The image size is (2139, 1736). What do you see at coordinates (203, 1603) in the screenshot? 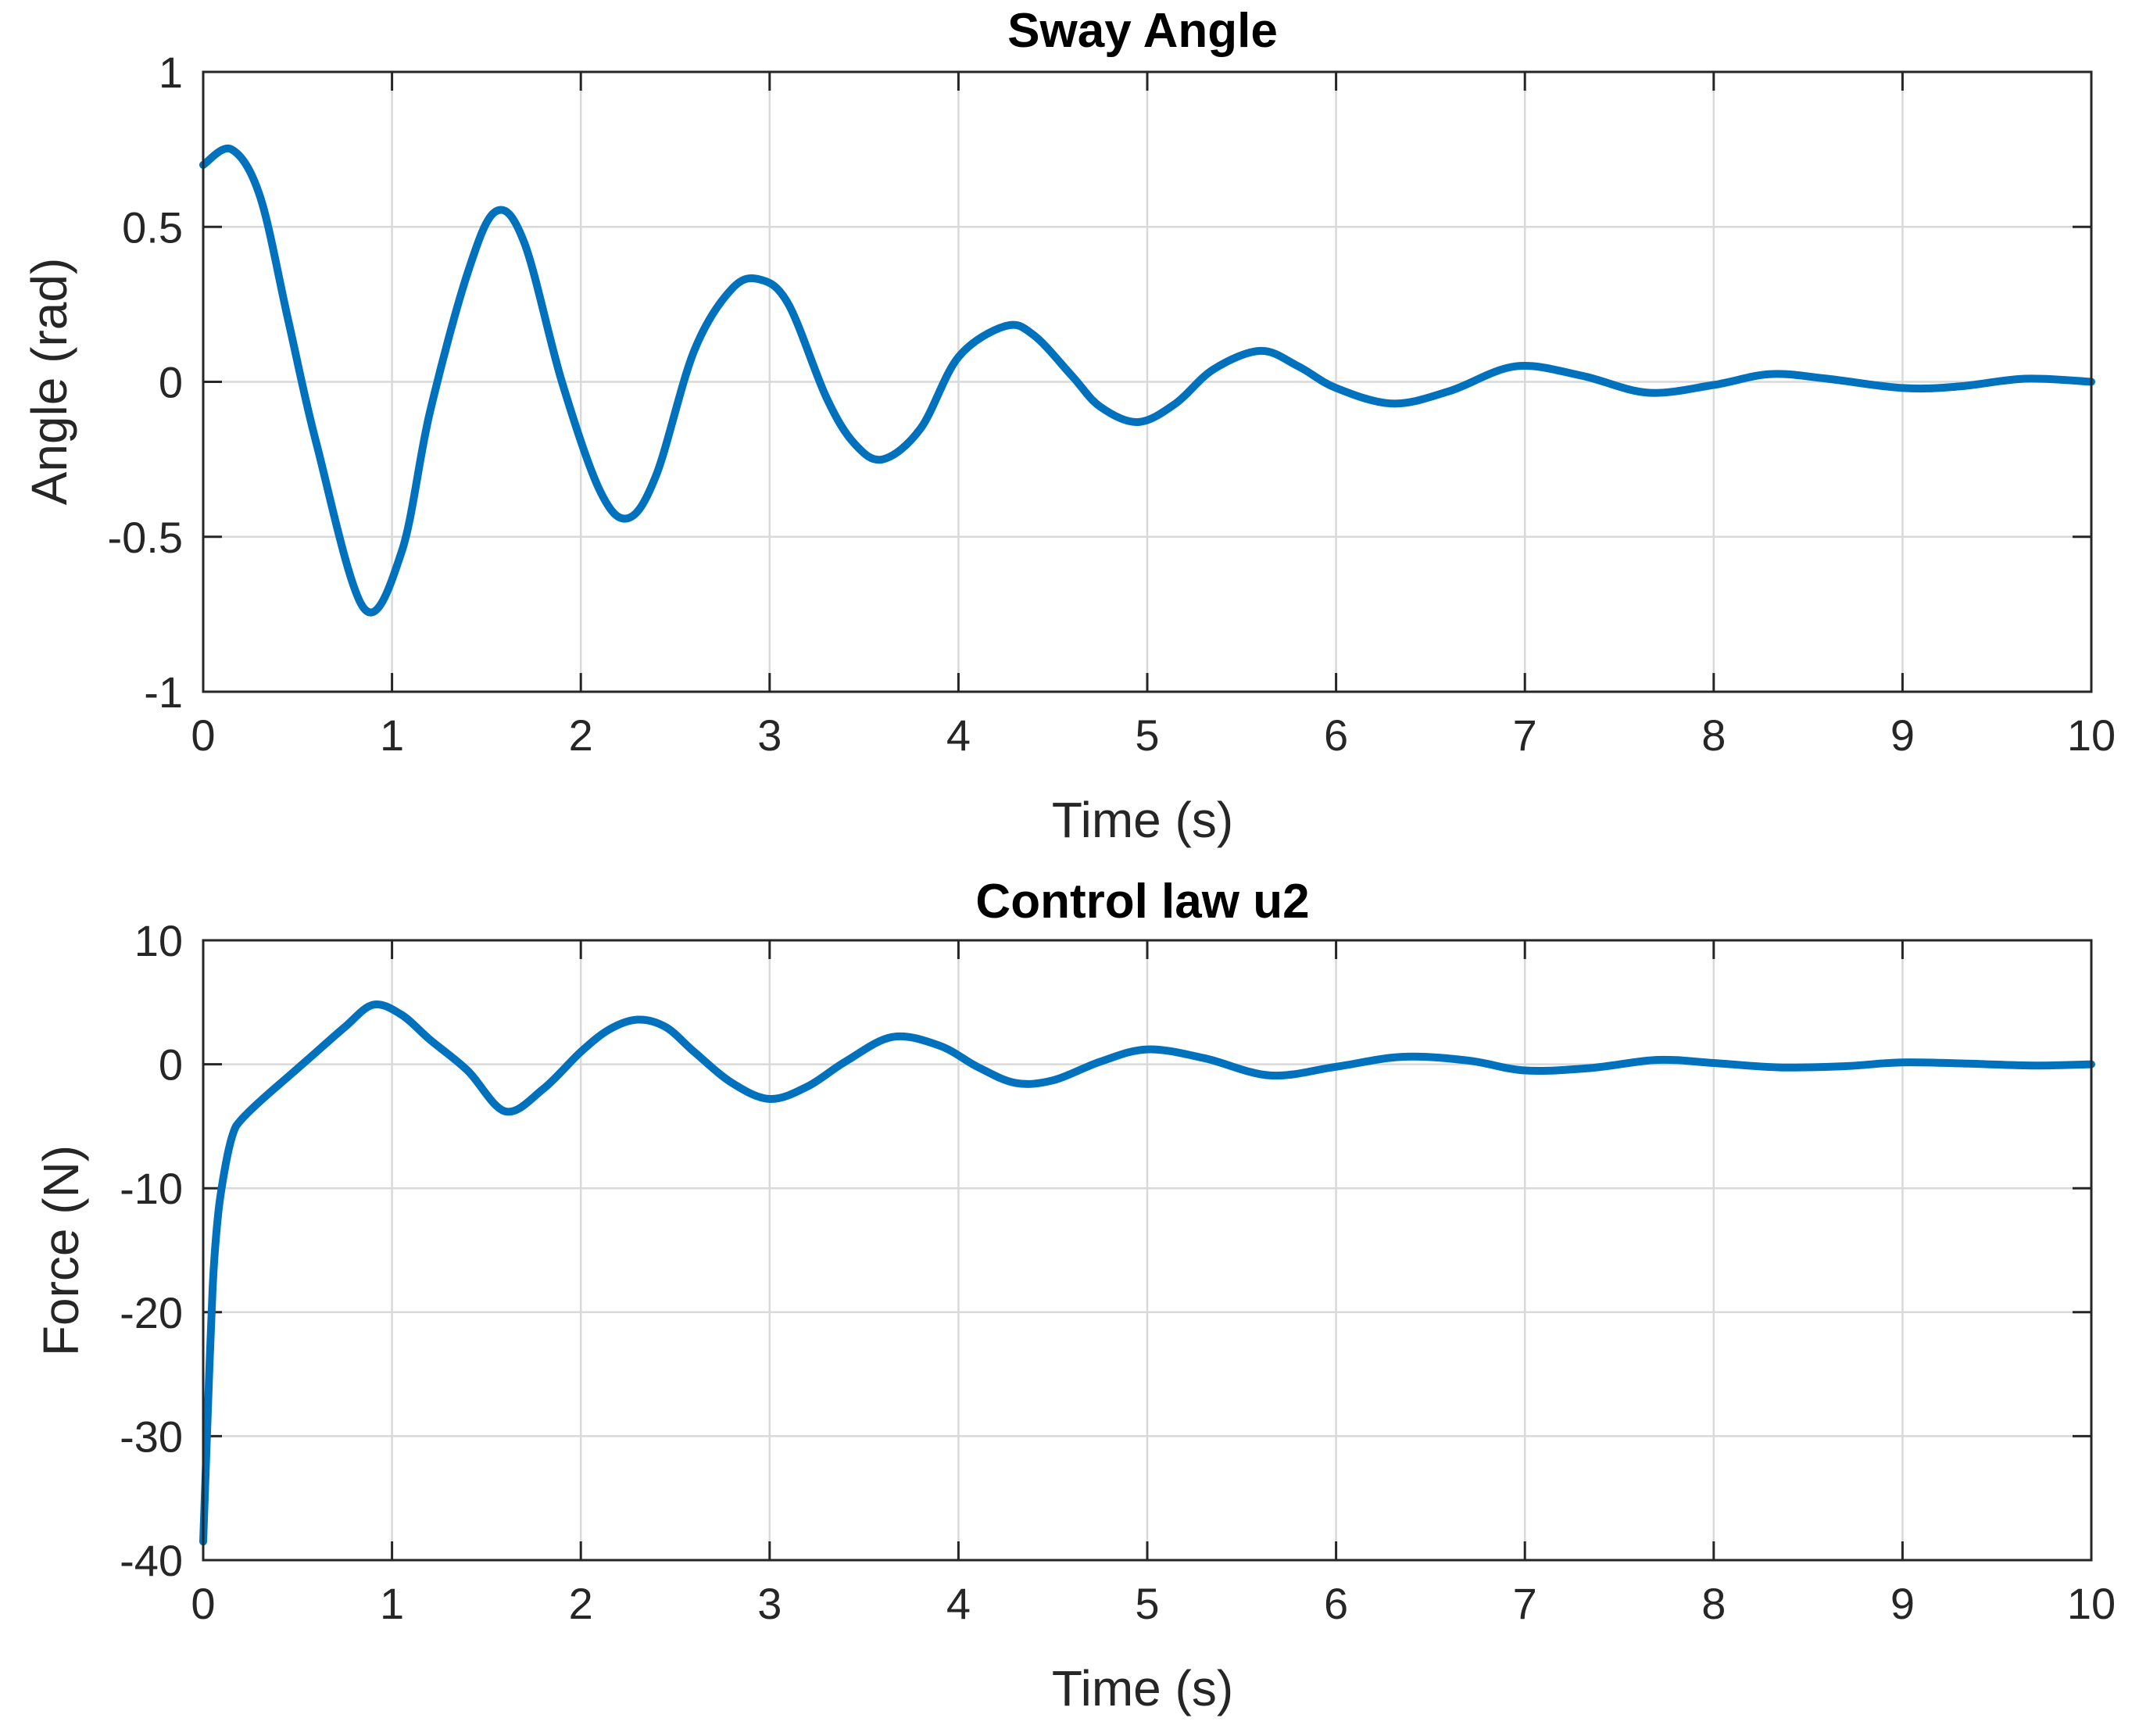
I see `control-law-xtick-label: 0` at bounding box center [203, 1603].